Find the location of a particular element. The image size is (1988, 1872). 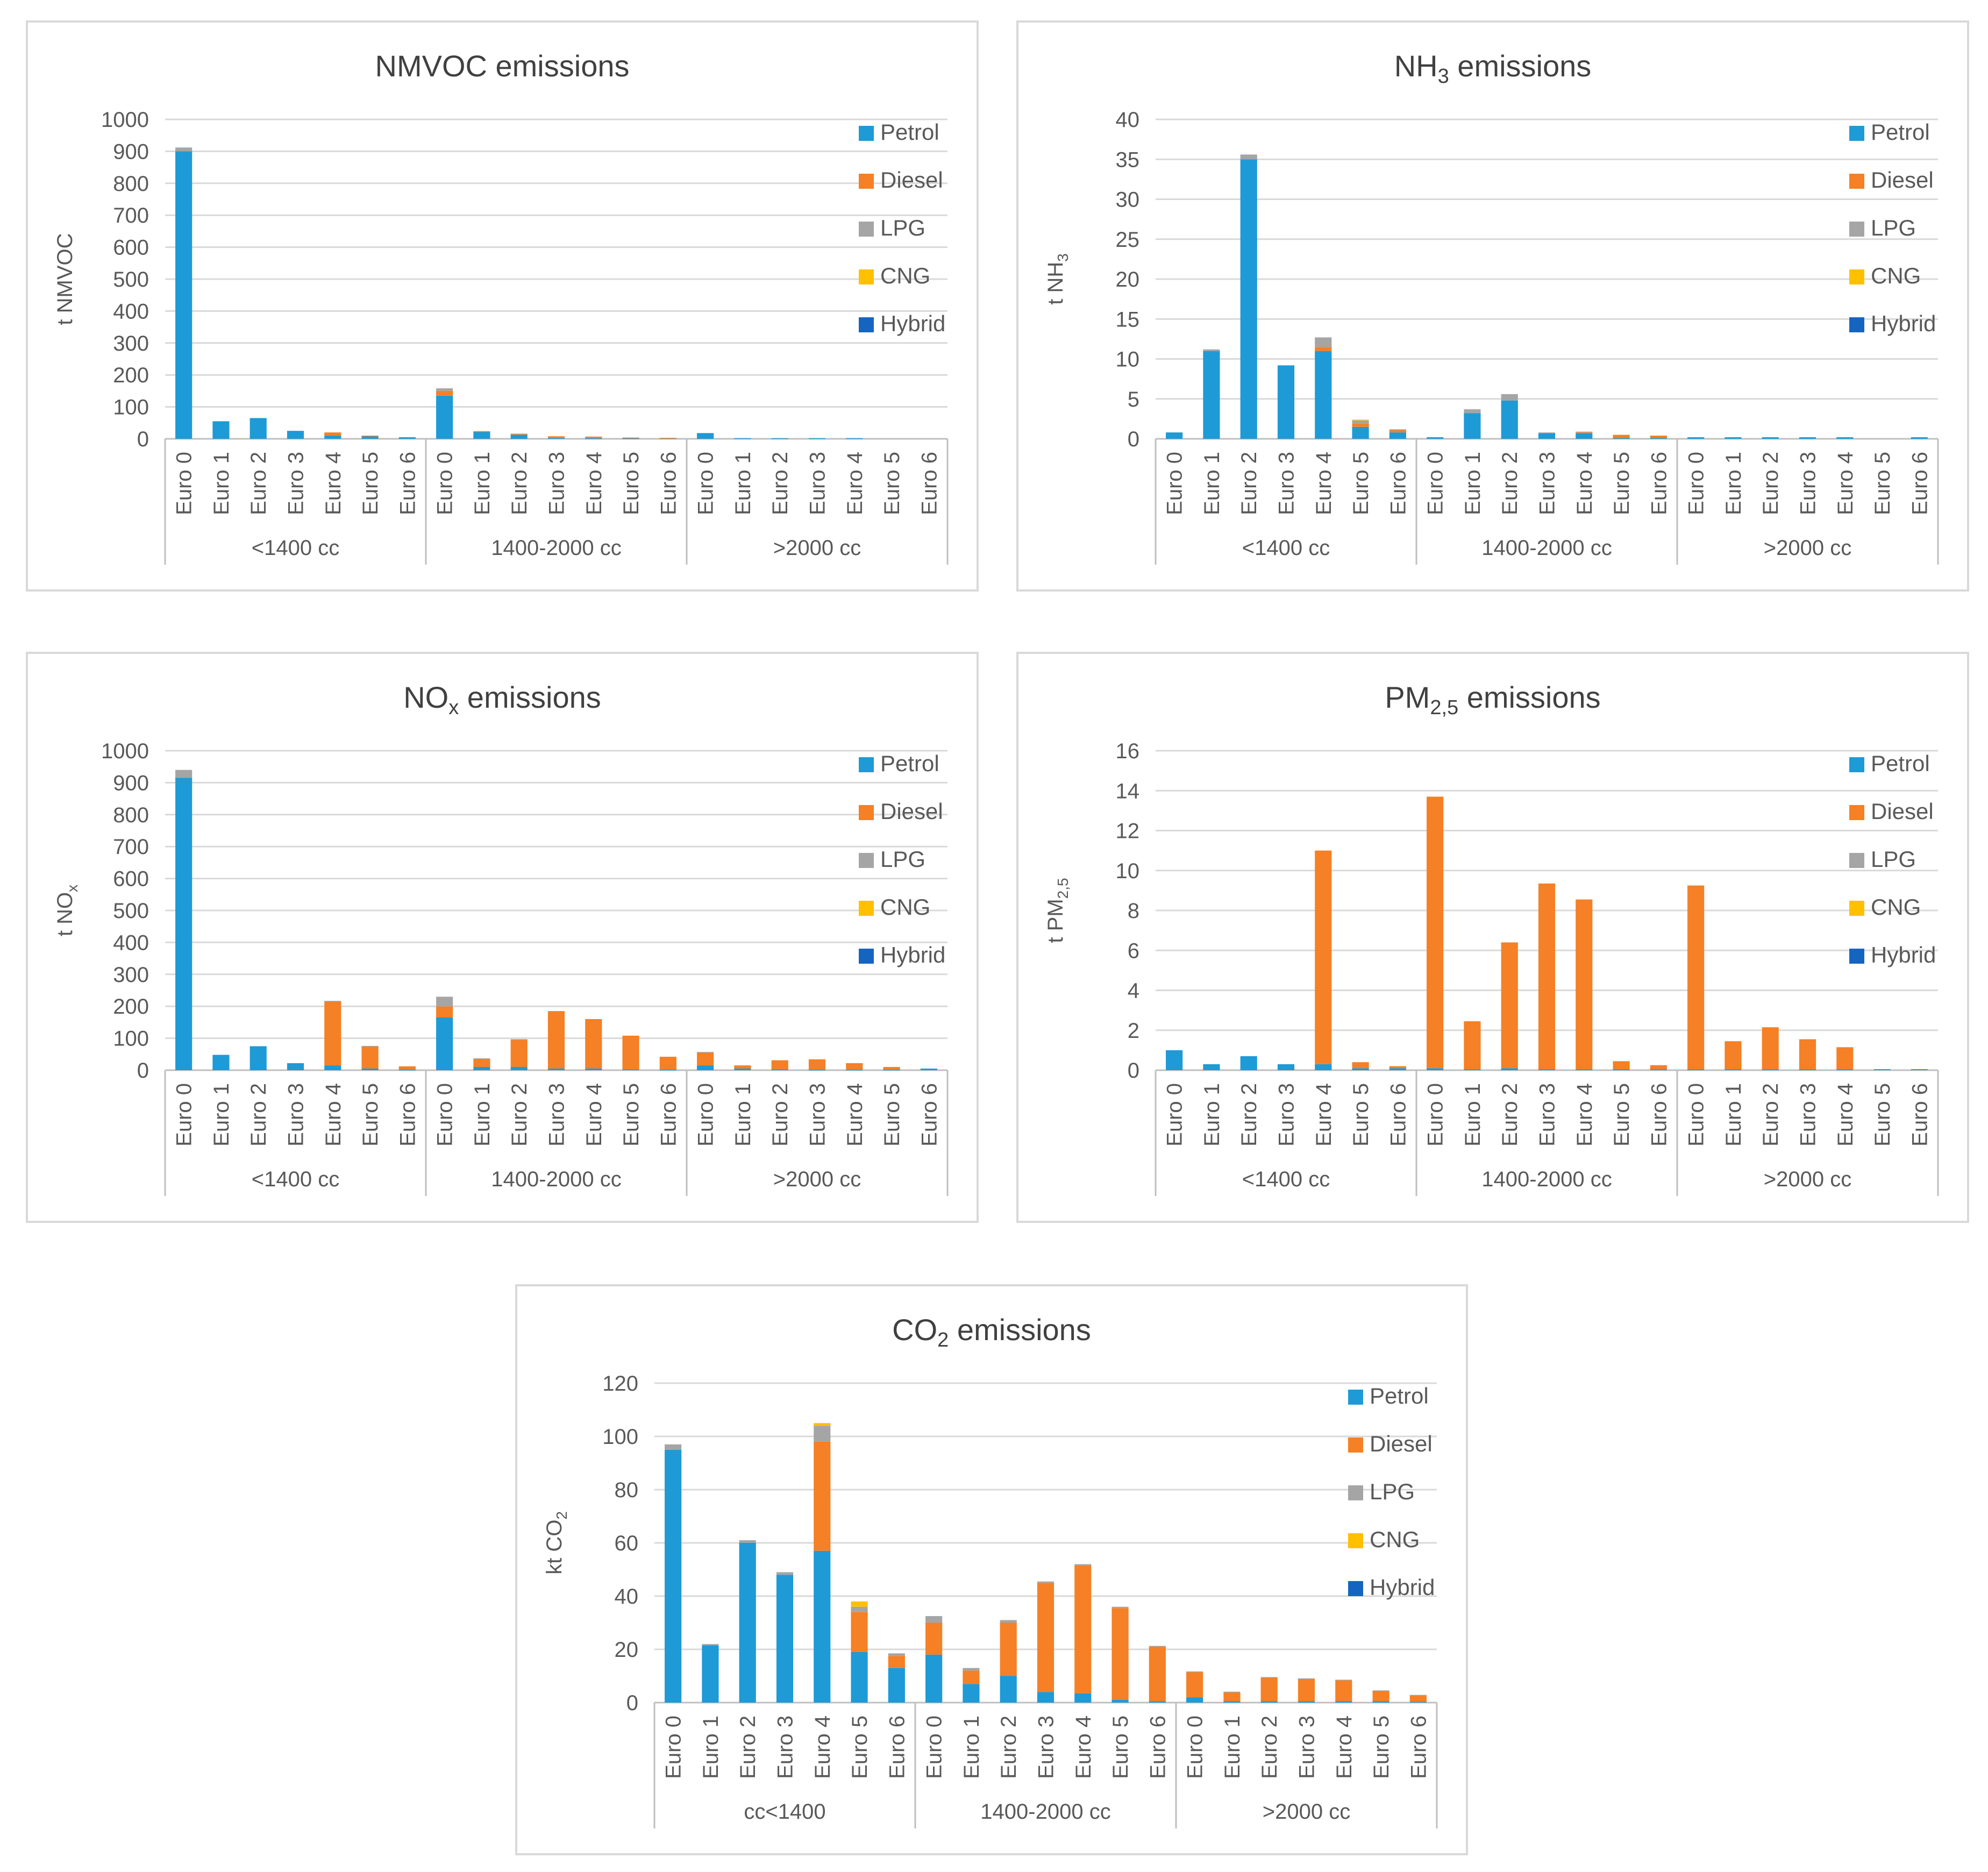

legend-label-cng: CNG is located at coordinates (1896, 275).